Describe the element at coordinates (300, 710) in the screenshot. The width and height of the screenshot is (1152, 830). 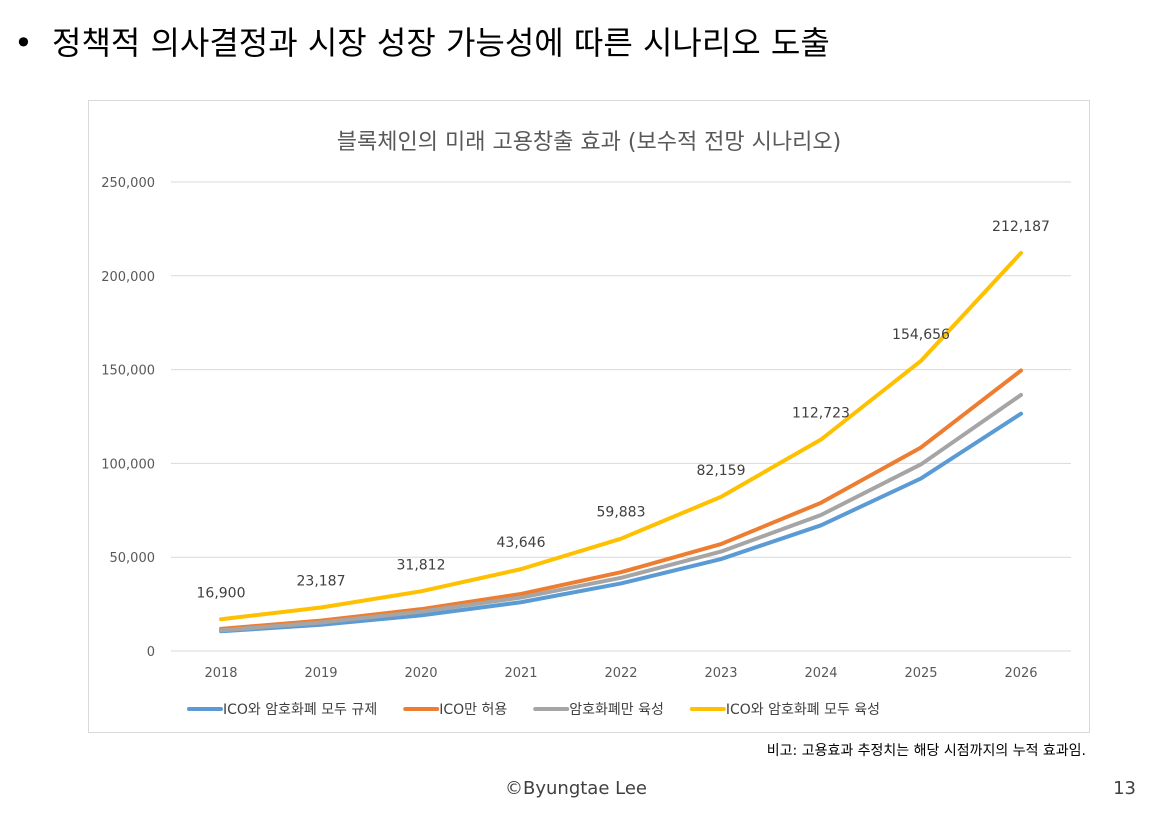
I see `legend-label: ICO와 암호화폐 모두 규제` at that location.